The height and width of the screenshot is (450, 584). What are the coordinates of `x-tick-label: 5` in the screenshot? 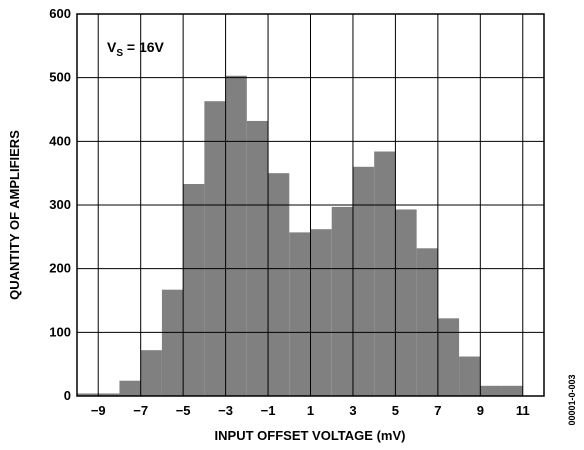 It's located at (395, 410).